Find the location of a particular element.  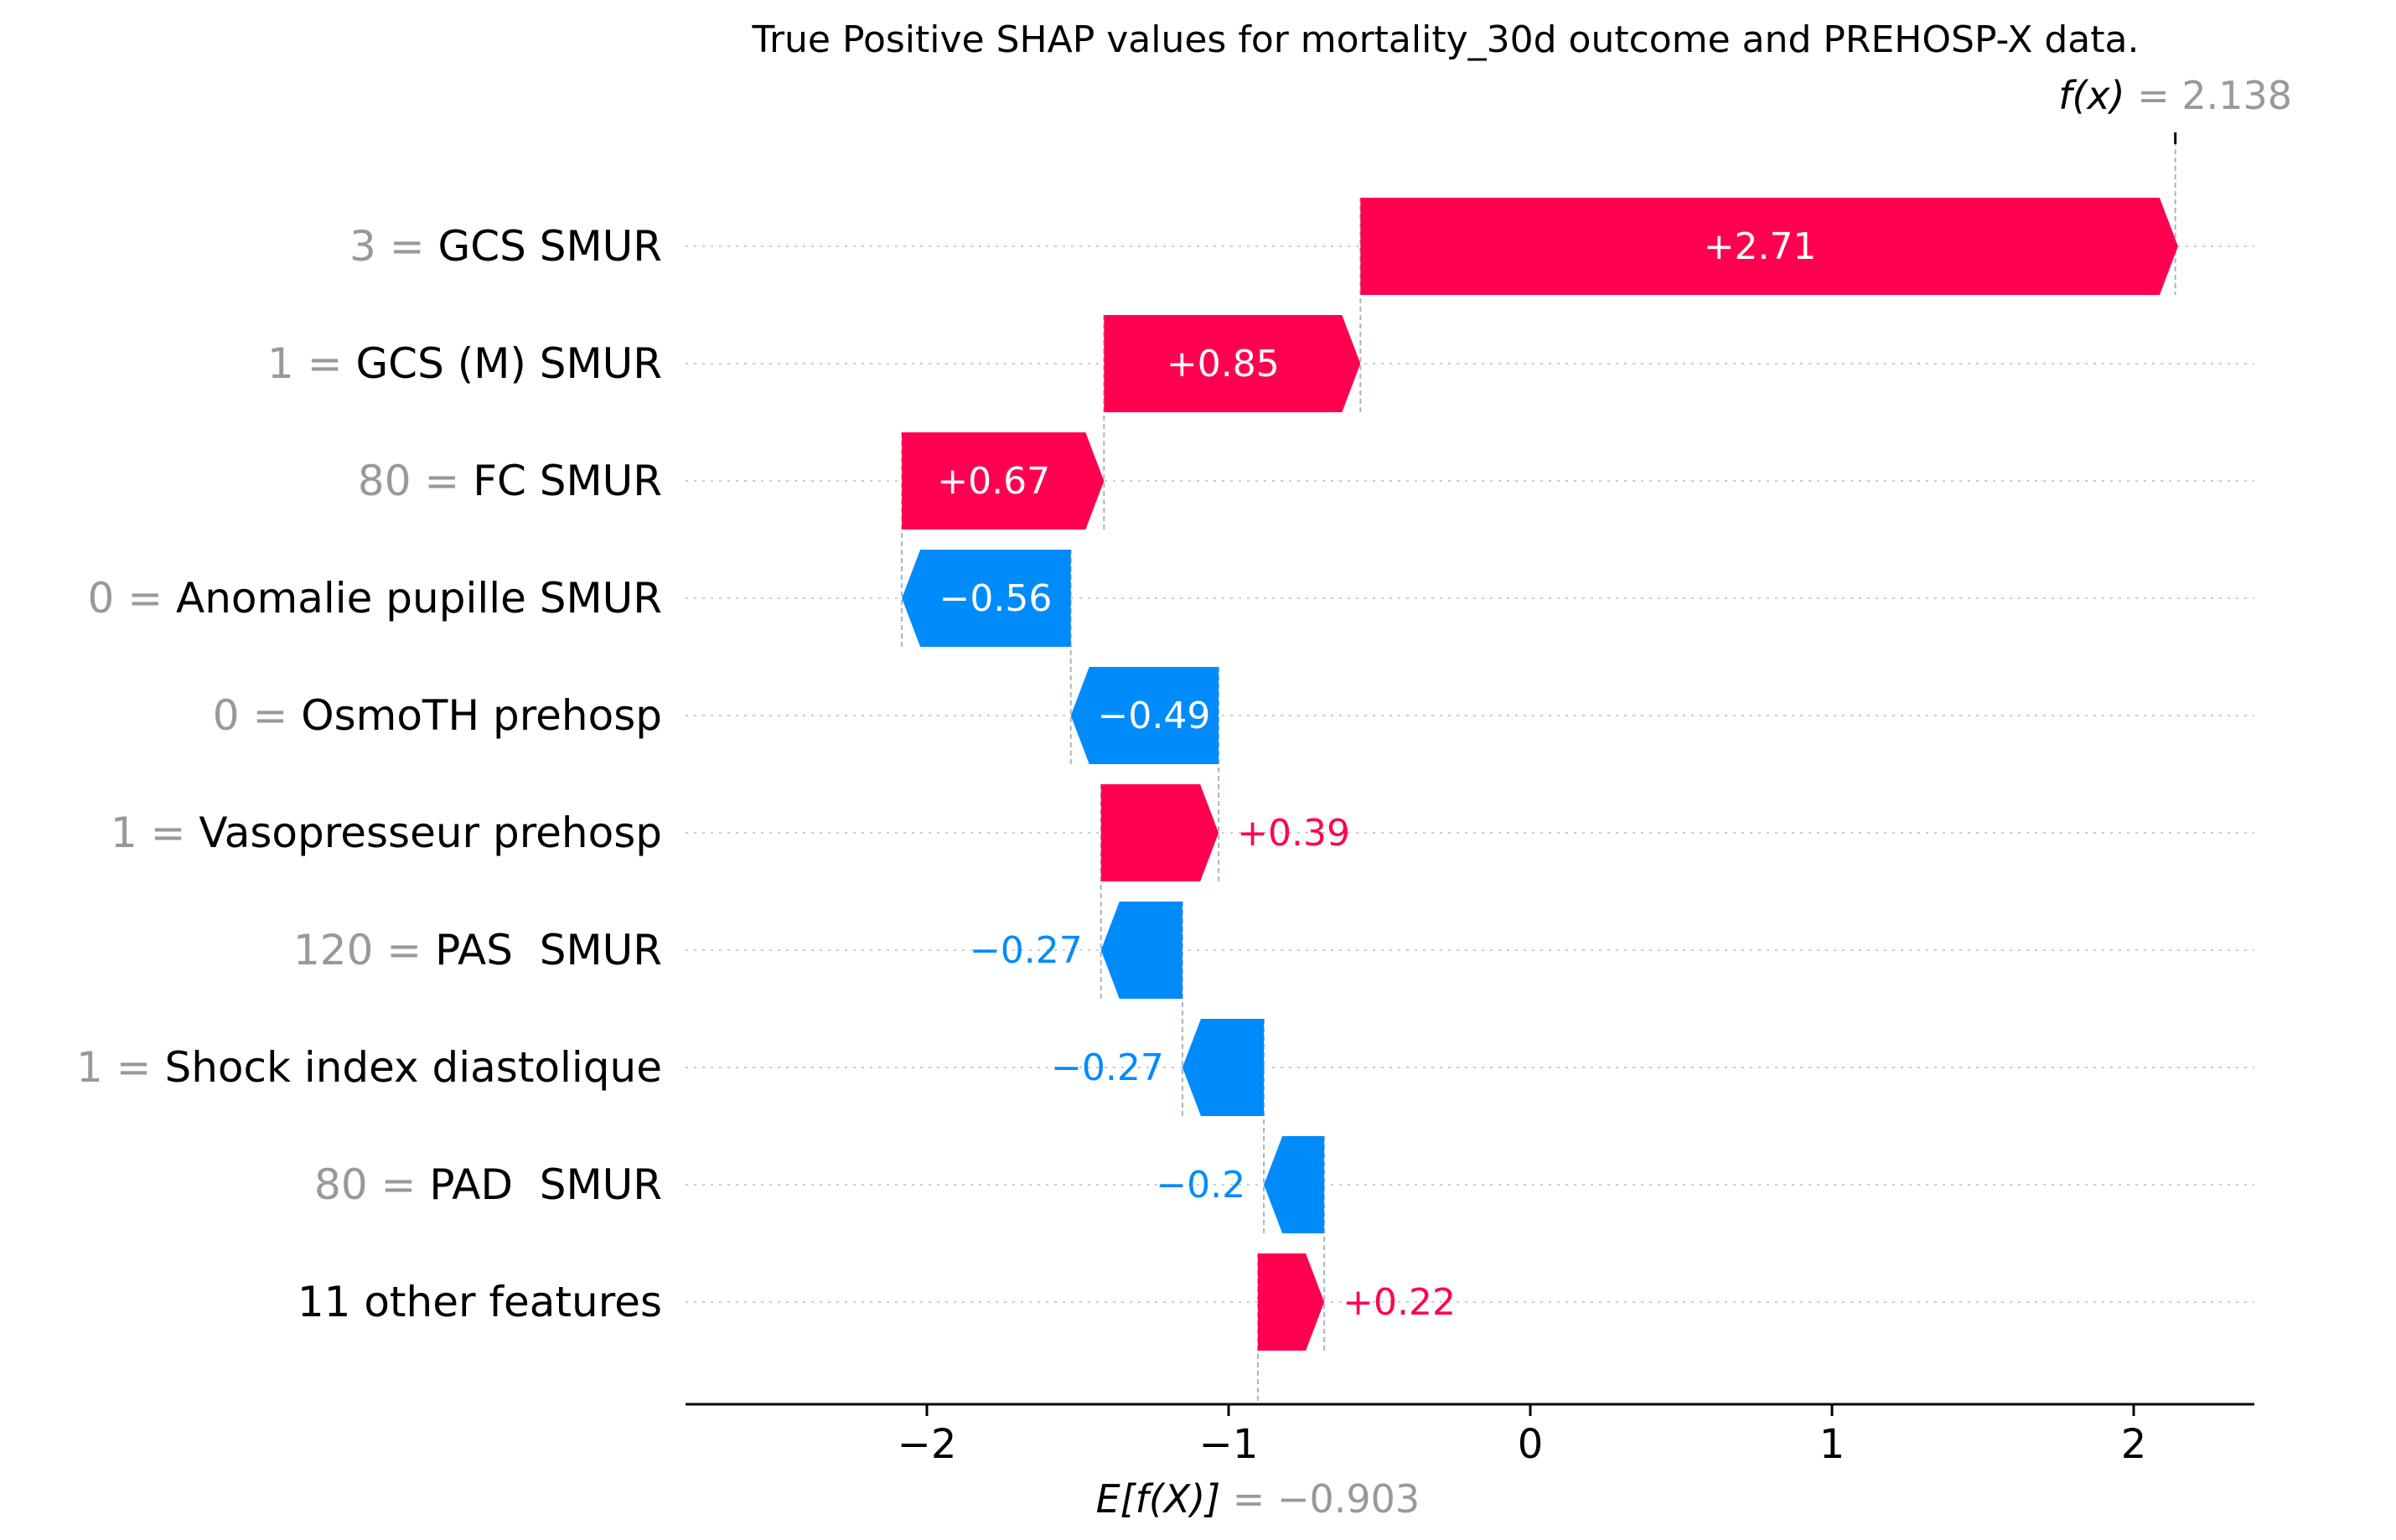

bar-value-label: −0.56 is located at coordinates (995, 598).